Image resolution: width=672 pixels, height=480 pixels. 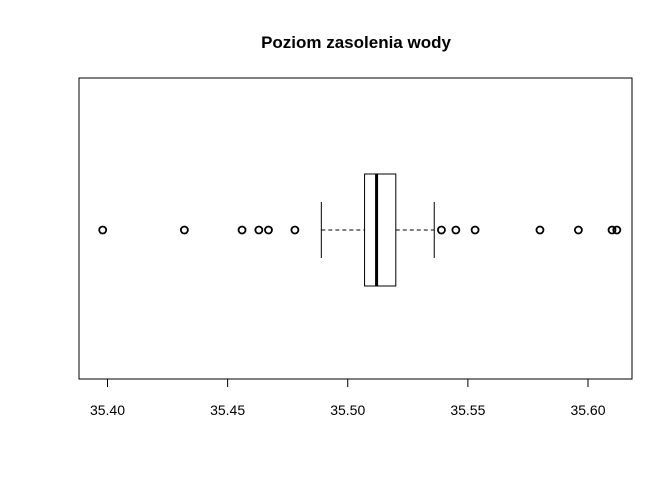 I want to click on chart-title: Poziom zasolenia wody, so click(x=356, y=42).